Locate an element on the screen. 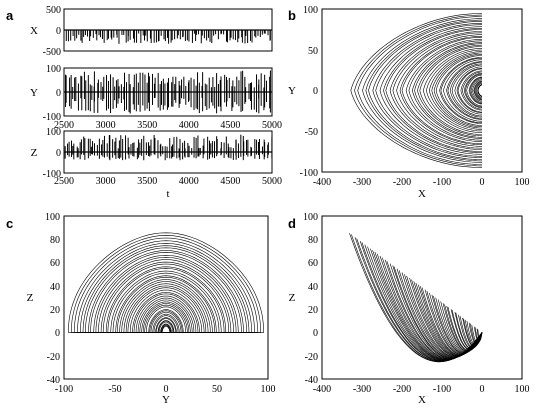  y-tick-label: -20 is located at coordinates (311, 357).